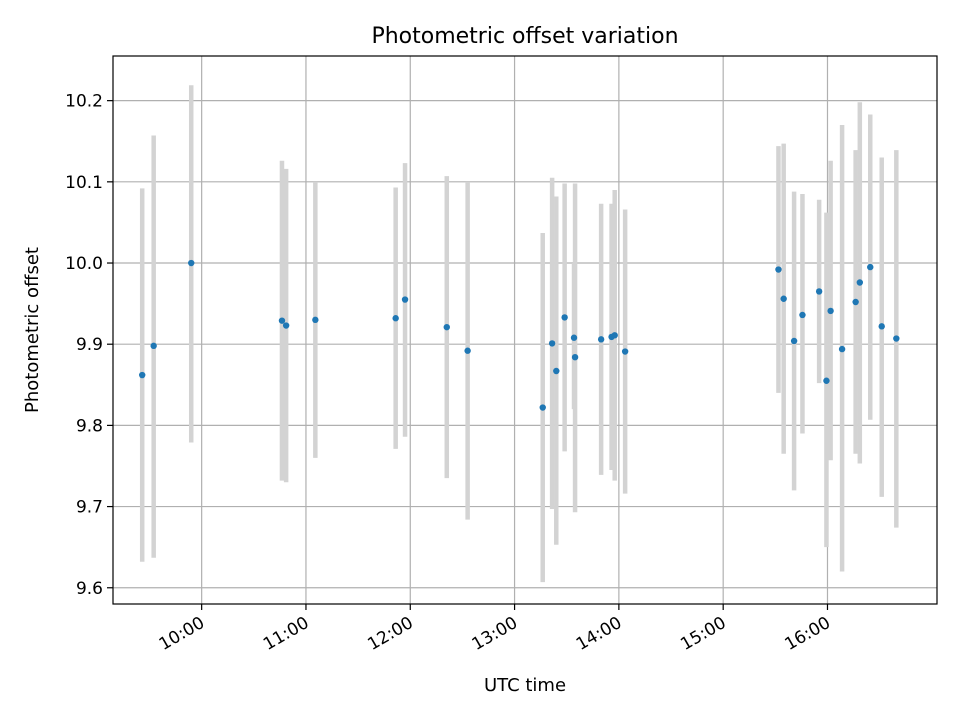 The width and height of the screenshot is (960, 720). What do you see at coordinates (524, 36) in the screenshot?
I see `chart-title: Photometric offset variation` at bounding box center [524, 36].